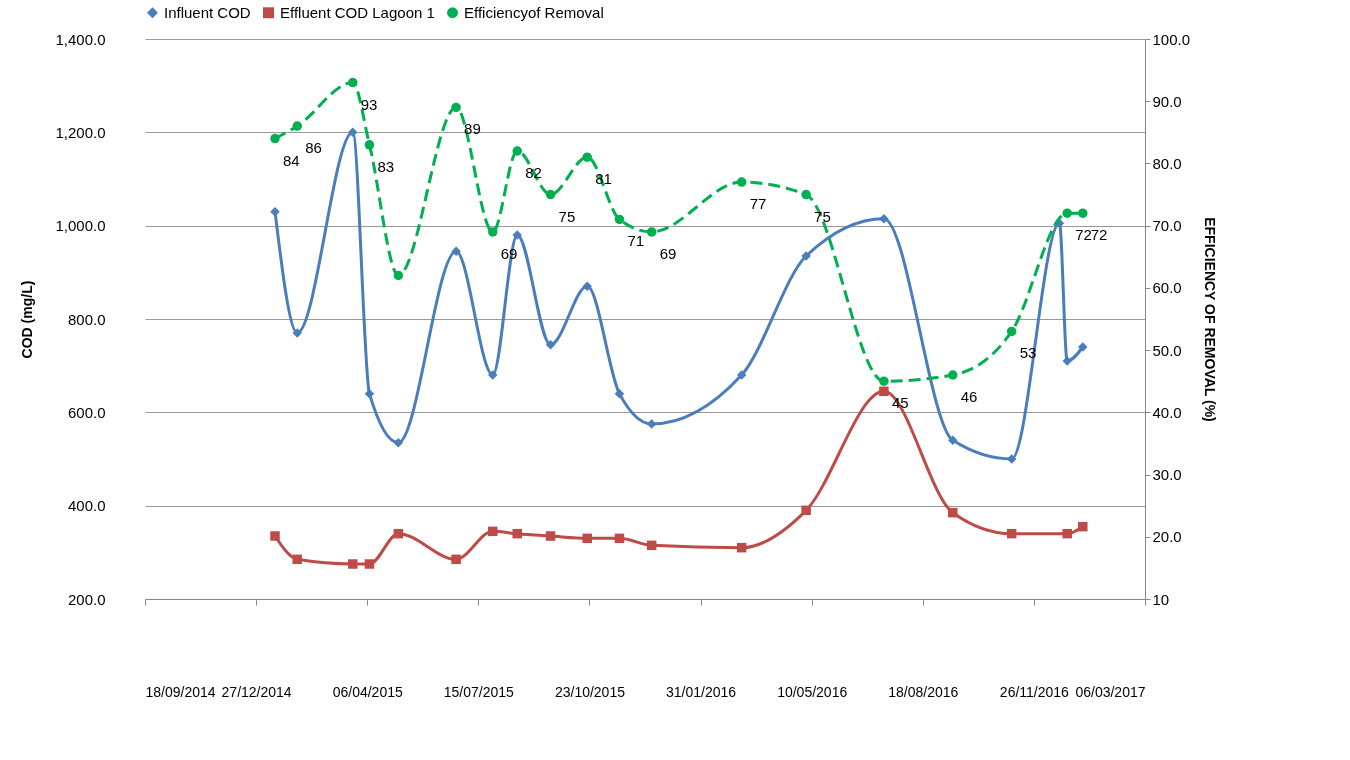  I want to click on data-label: 86, so click(313, 148).